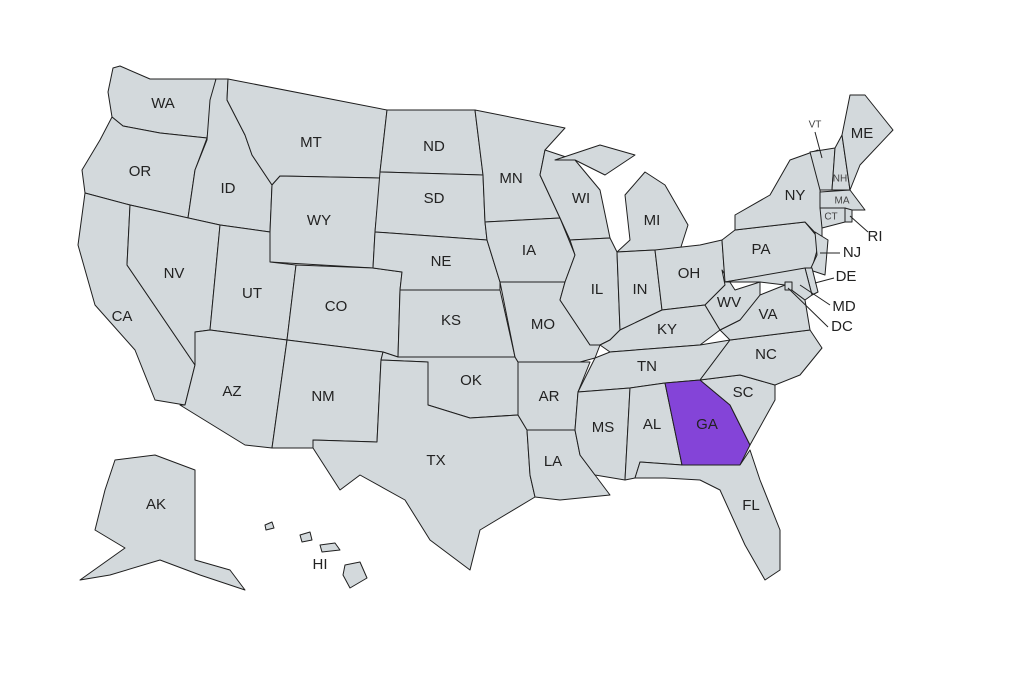  Describe the element at coordinates (597, 289) in the screenshot. I see `state-label-il: IL` at that location.